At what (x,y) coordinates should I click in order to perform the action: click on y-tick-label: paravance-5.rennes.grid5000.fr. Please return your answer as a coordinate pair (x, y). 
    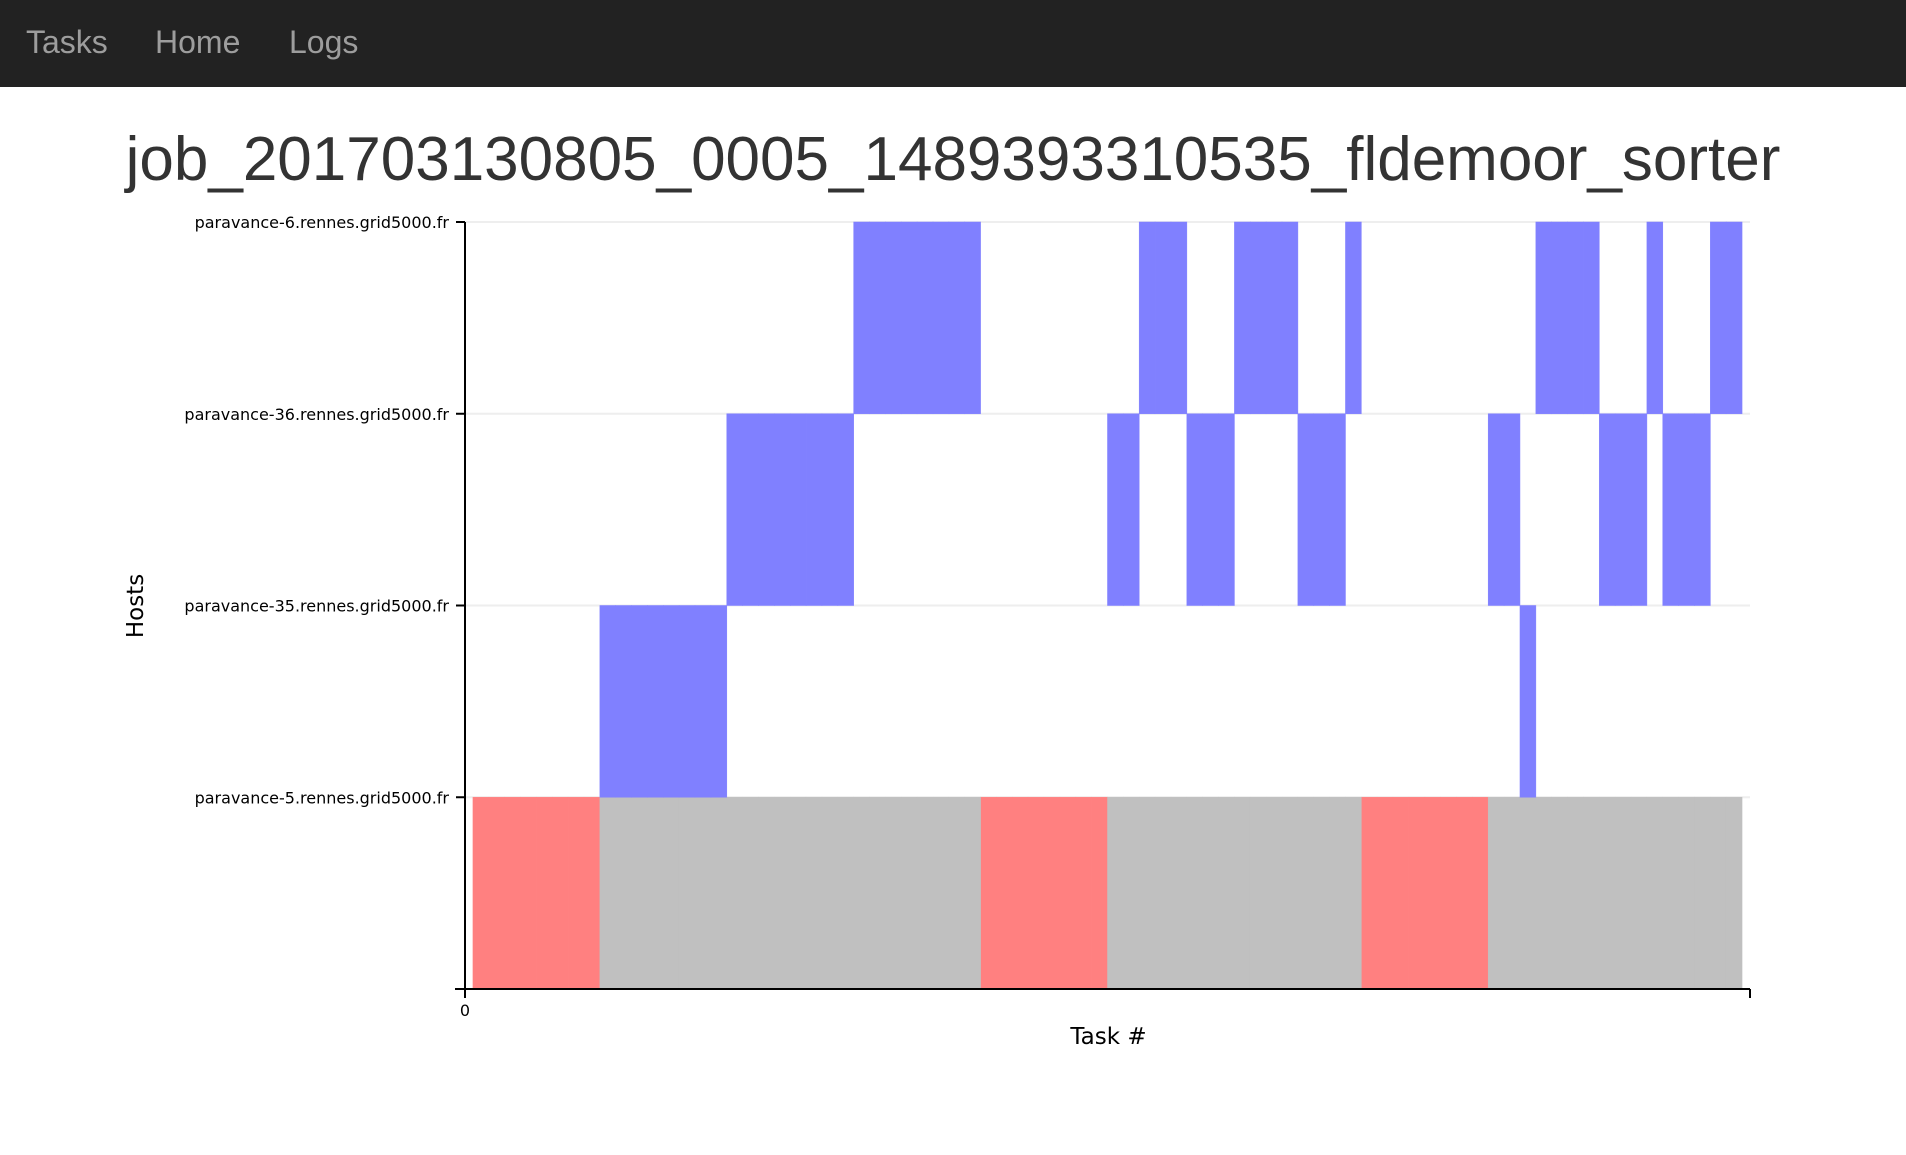
    Looking at the image, I should click on (322, 797).